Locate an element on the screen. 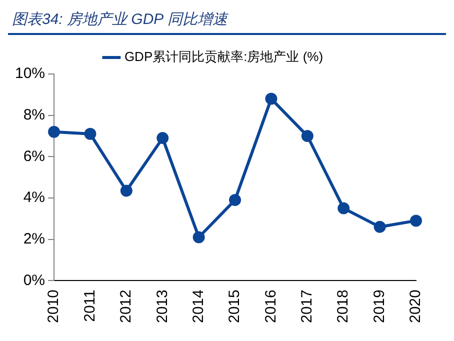  x-tick-label: 2011 is located at coordinates (89, 306).